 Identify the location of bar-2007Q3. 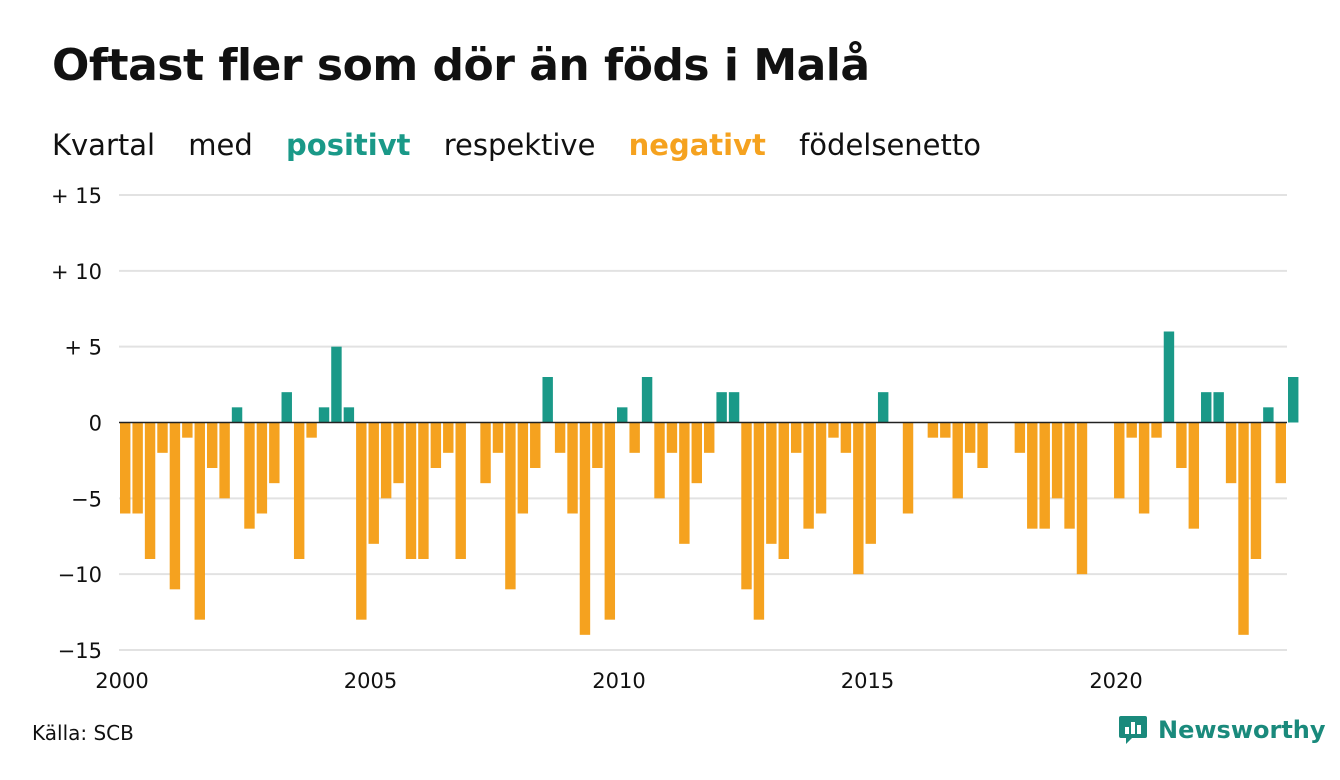
(498, 437).